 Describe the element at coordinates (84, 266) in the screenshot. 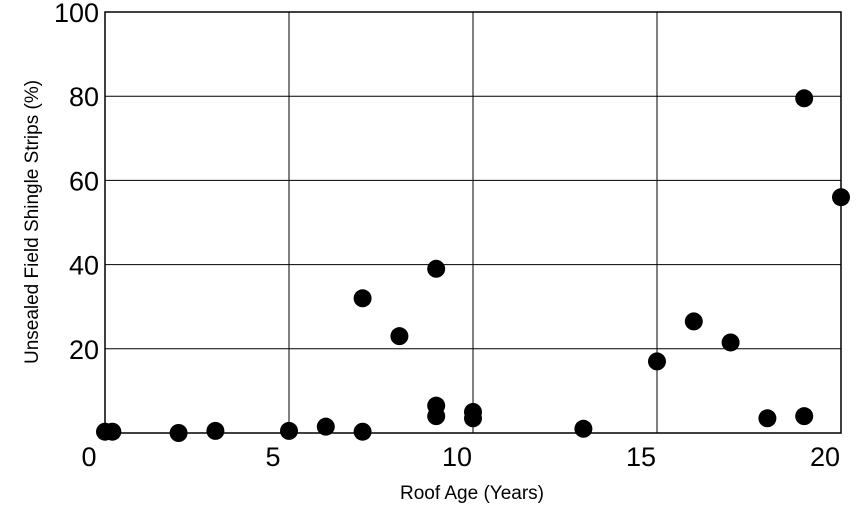

I see `y-tick-label: 40` at that location.